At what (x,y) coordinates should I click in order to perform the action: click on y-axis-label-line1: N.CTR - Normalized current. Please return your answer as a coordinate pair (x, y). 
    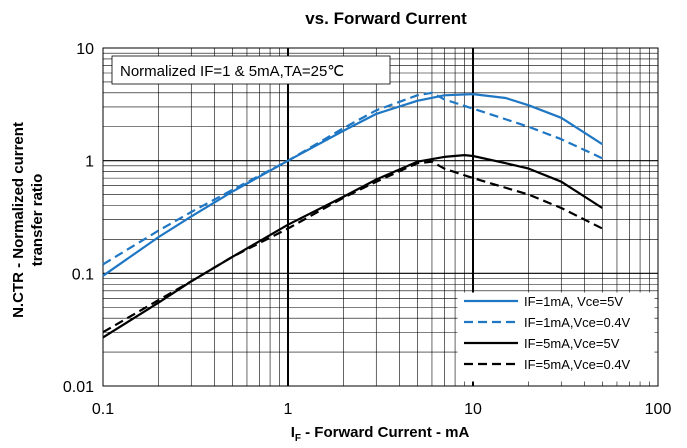
    Looking at the image, I should click on (18, 220).